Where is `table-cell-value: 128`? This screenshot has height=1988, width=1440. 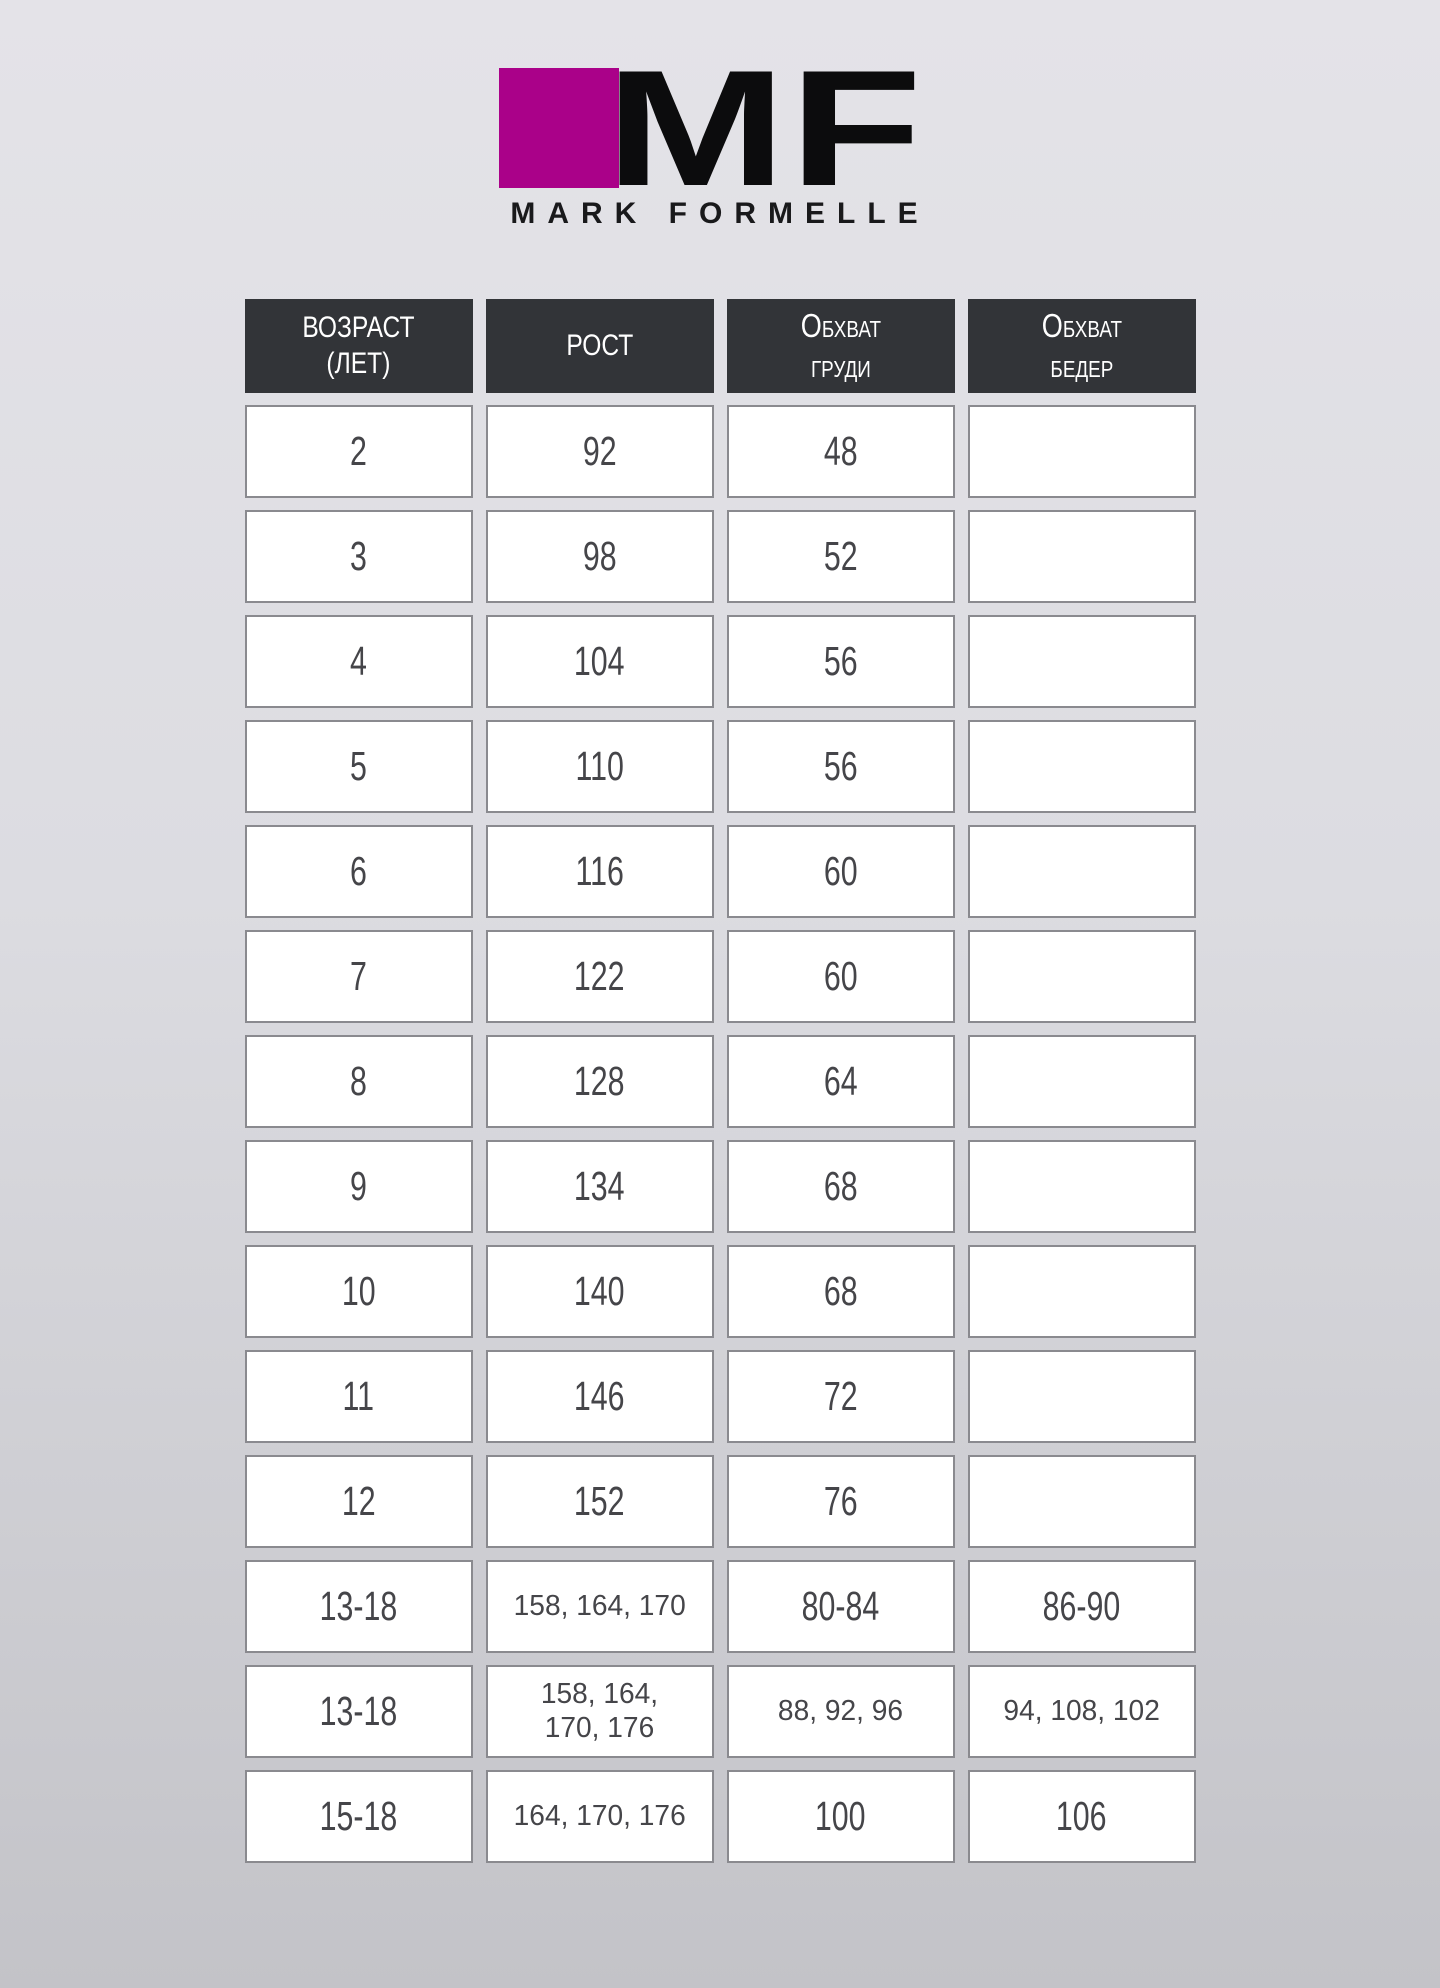
table-cell-value: 128 is located at coordinates (599, 1080).